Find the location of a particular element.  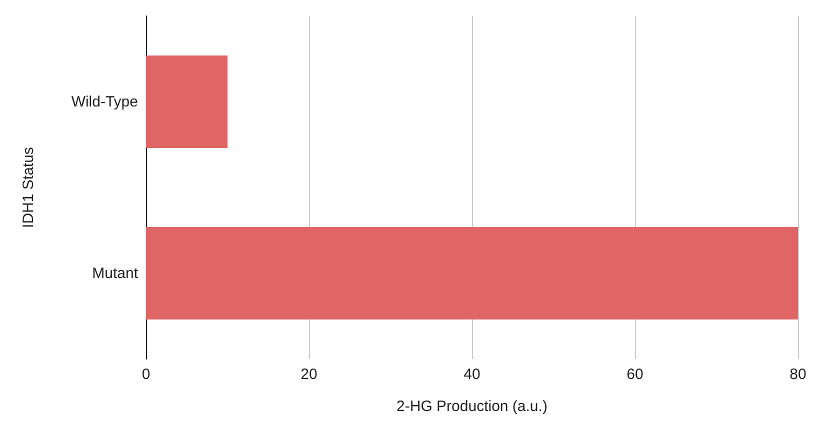

y-tick-label: Mutant is located at coordinates (115, 273).